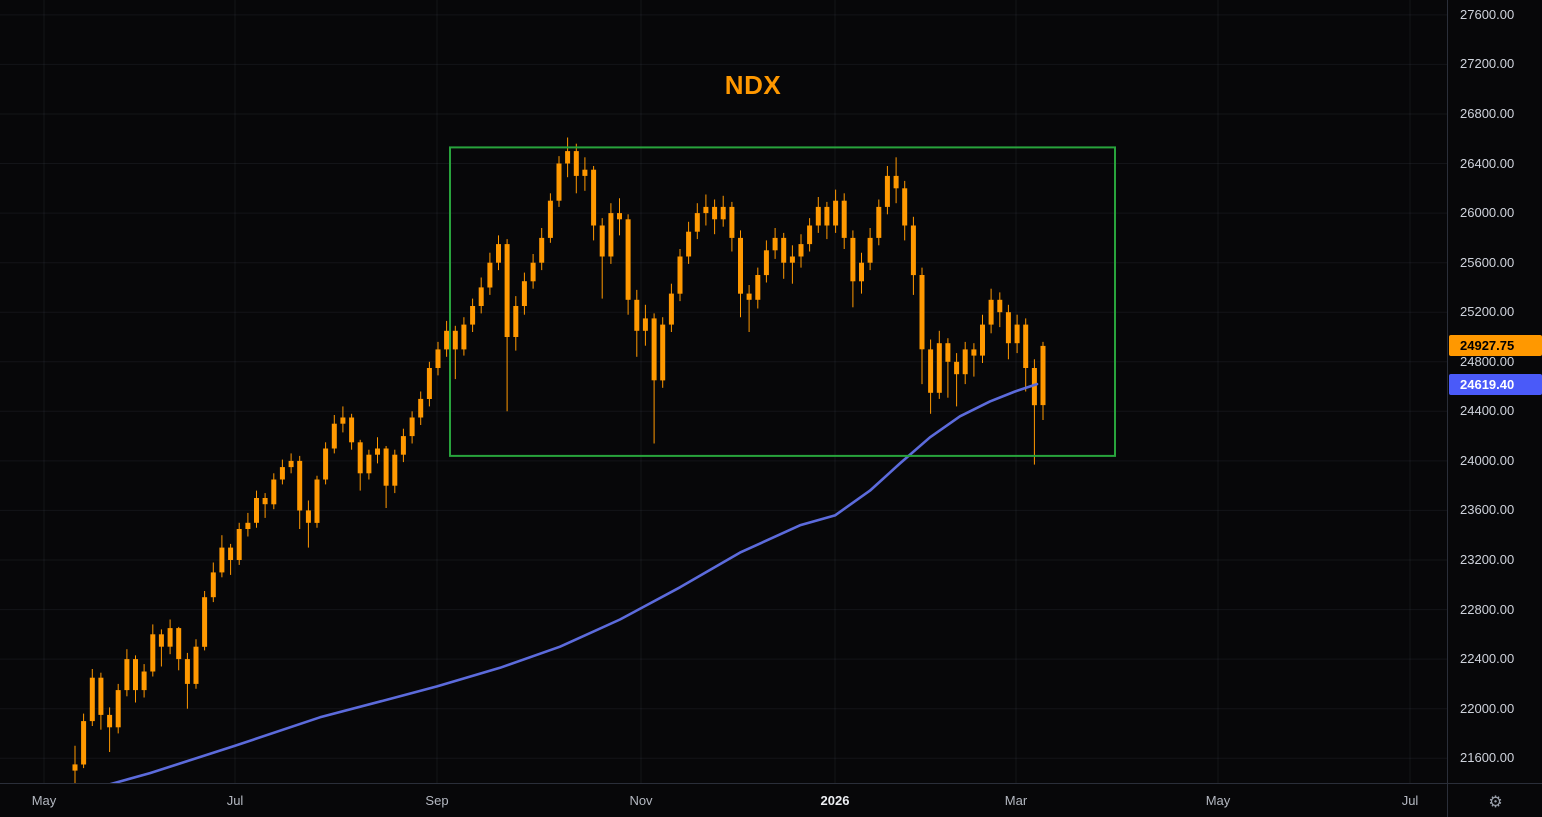 This screenshot has width=1542, height=817. What do you see at coordinates (641, 800) in the screenshot?
I see `time-label-month: Nov` at bounding box center [641, 800].